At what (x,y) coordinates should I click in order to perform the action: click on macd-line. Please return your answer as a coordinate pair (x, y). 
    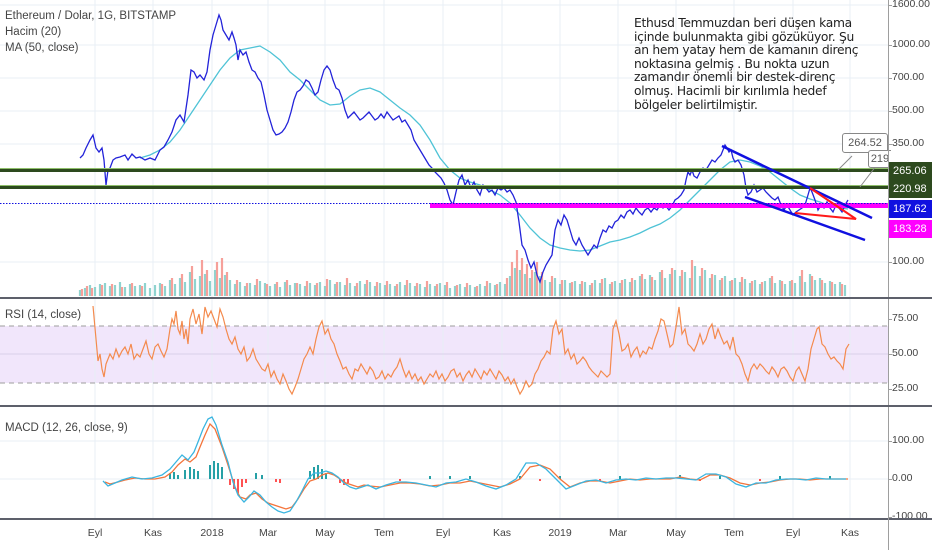
    Looking at the image, I should click on (474, 465).